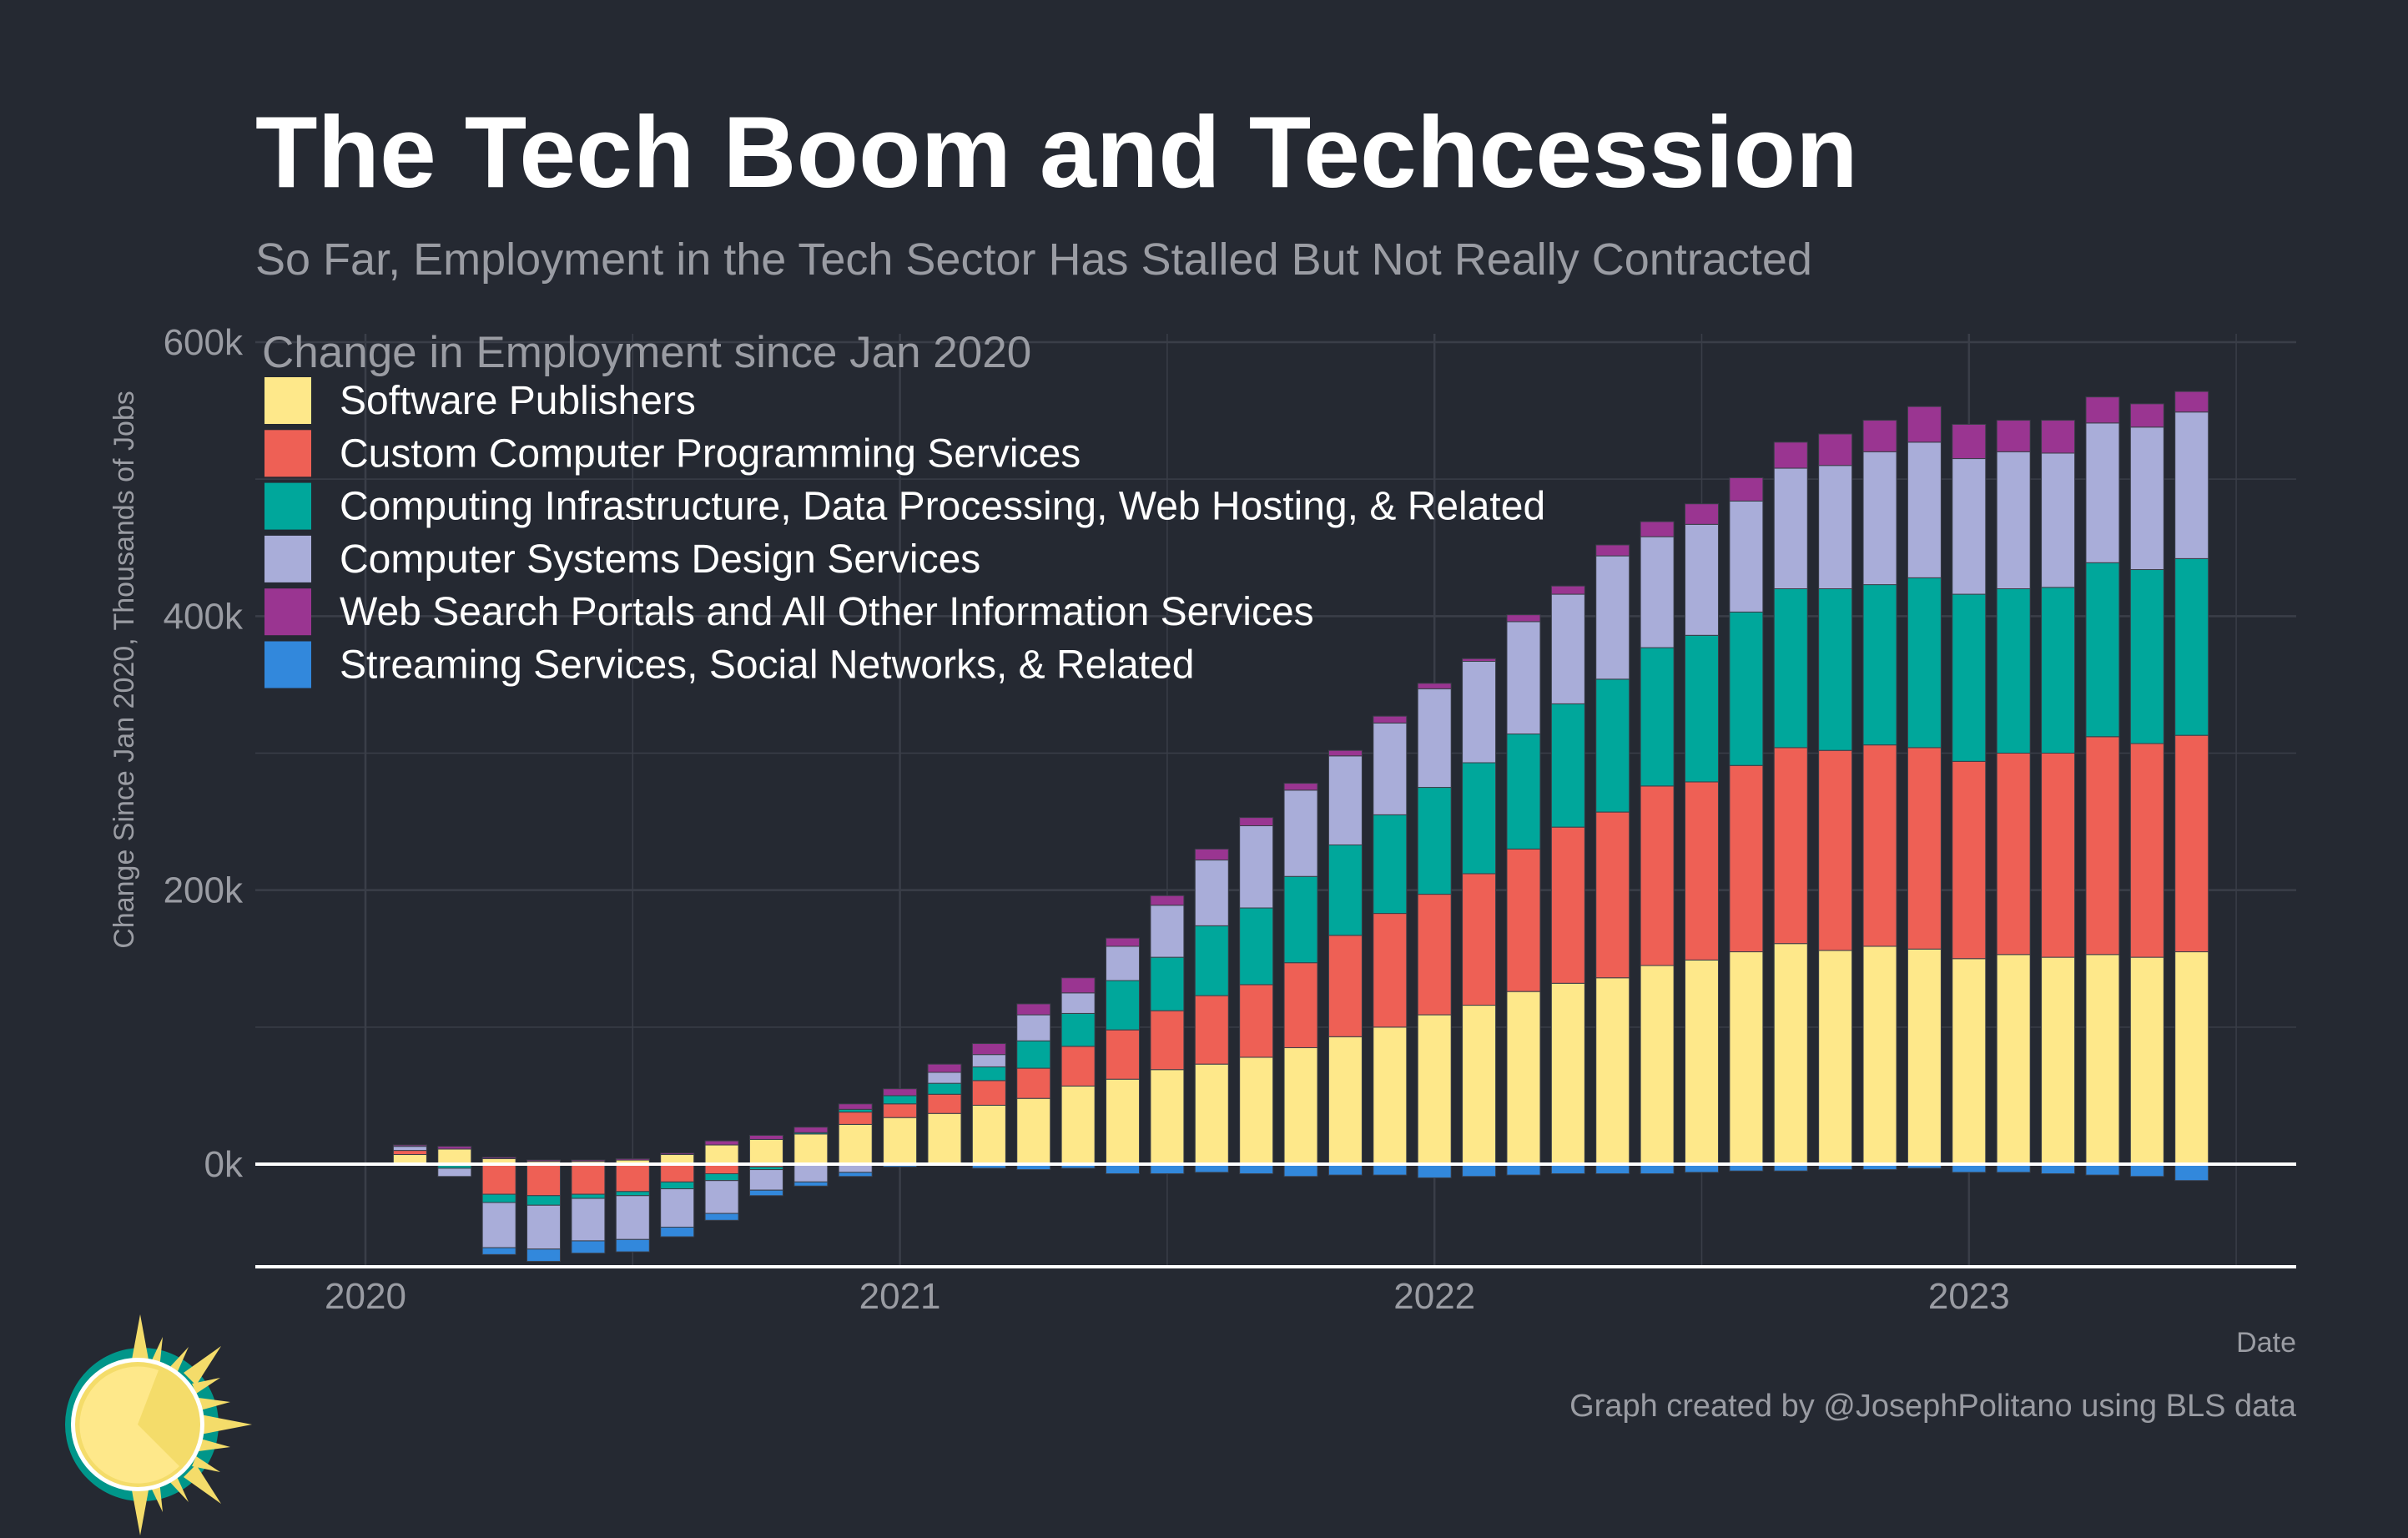 Image resolution: width=2408 pixels, height=1538 pixels. Describe the element at coordinates (900, 1296) in the screenshot. I see `x-tick-label: 2021` at that location.